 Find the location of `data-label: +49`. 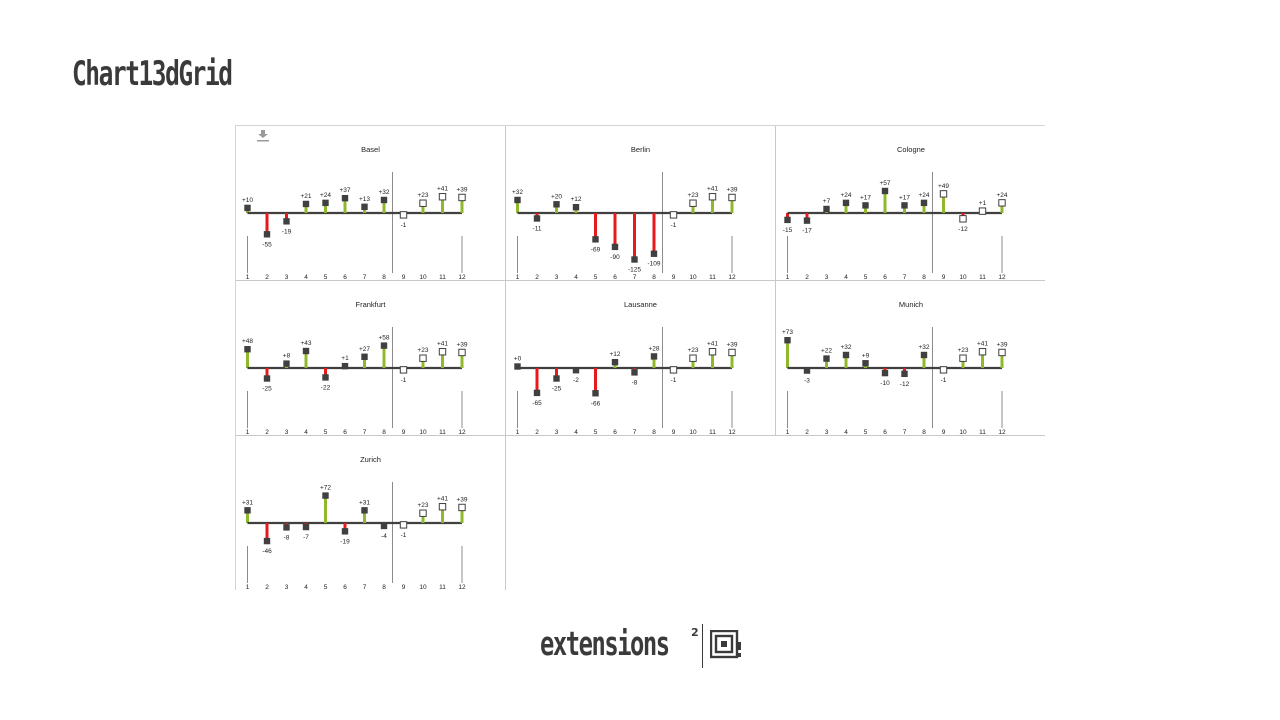

data-label: +49 is located at coordinates (943, 186).